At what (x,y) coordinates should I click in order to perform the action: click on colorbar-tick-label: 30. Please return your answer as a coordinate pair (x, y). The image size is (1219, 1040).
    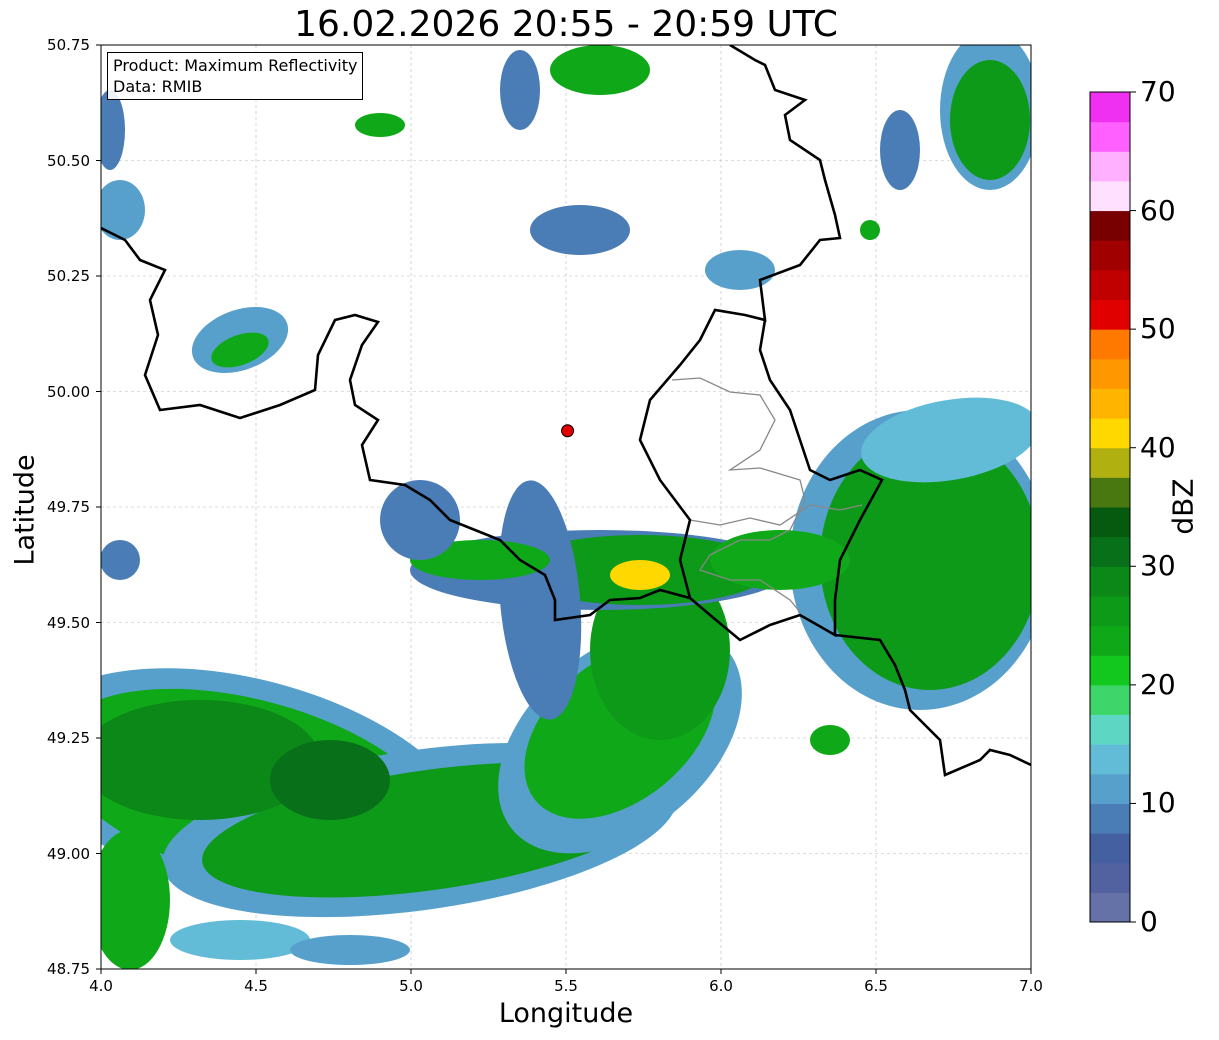
    Looking at the image, I should click on (1158, 566).